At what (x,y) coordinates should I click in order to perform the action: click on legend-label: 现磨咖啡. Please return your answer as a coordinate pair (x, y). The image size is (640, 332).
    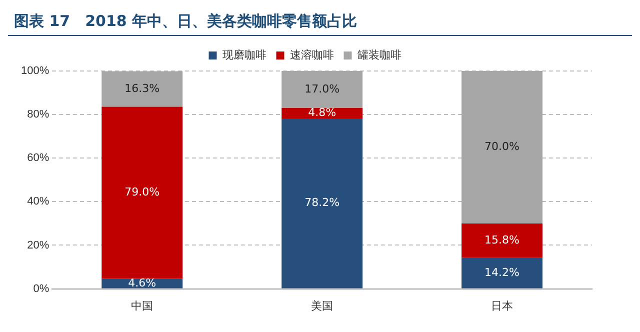
    Looking at the image, I should click on (244, 55).